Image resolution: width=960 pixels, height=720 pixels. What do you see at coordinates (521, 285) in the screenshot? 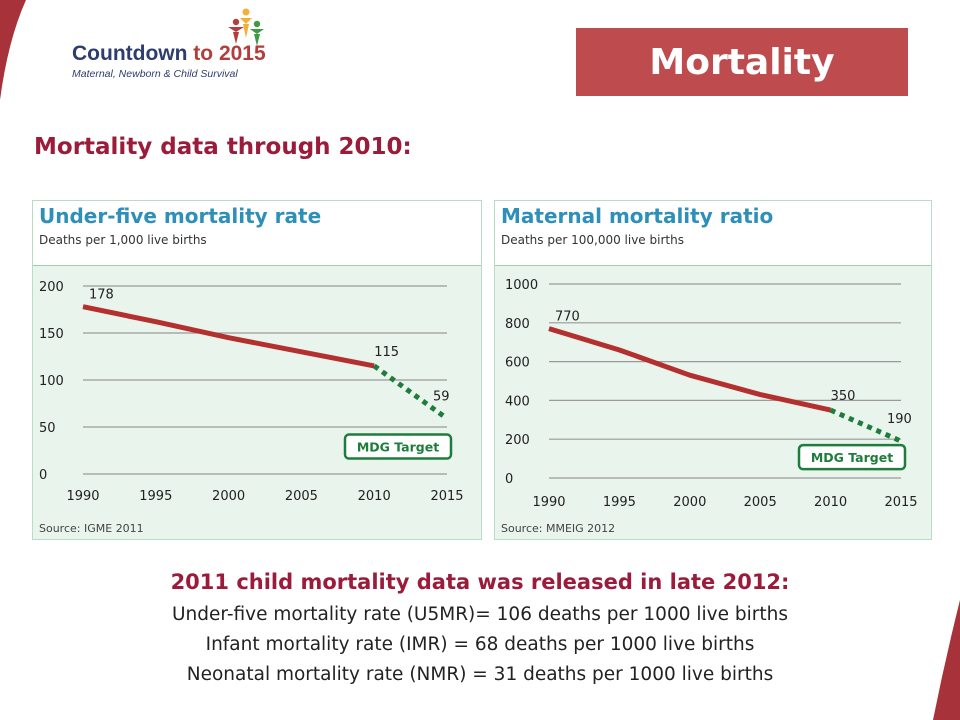
I see `y-tick-label: 1000` at bounding box center [521, 285].